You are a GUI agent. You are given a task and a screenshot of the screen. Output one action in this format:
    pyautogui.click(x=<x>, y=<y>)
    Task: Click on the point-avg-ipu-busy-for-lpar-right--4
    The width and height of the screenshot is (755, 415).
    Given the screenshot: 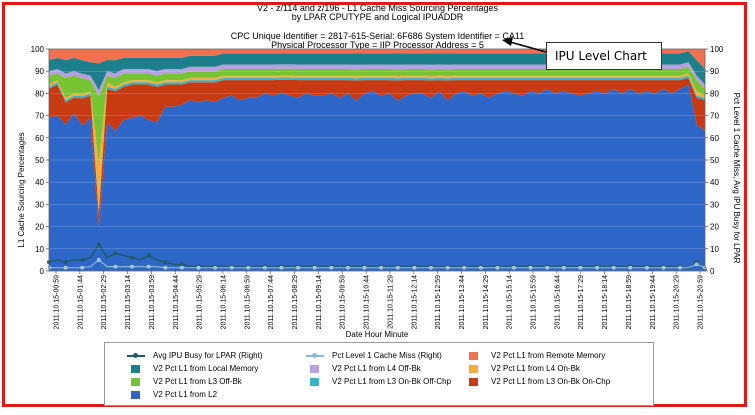 What is the action you would take?
    pyautogui.click(x=82, y=259)
    